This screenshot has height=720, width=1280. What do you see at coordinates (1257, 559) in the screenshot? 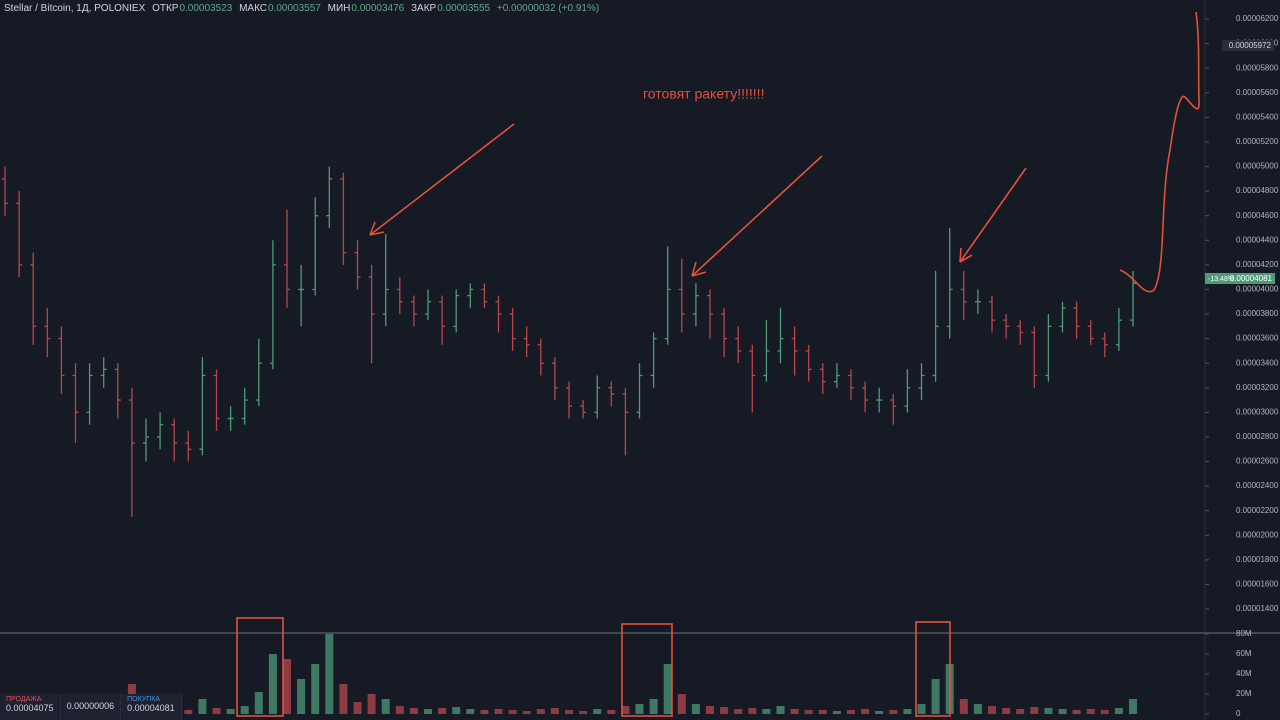
I see `y-tick-label: 0.00001800` at bounding box center [1257, 559].